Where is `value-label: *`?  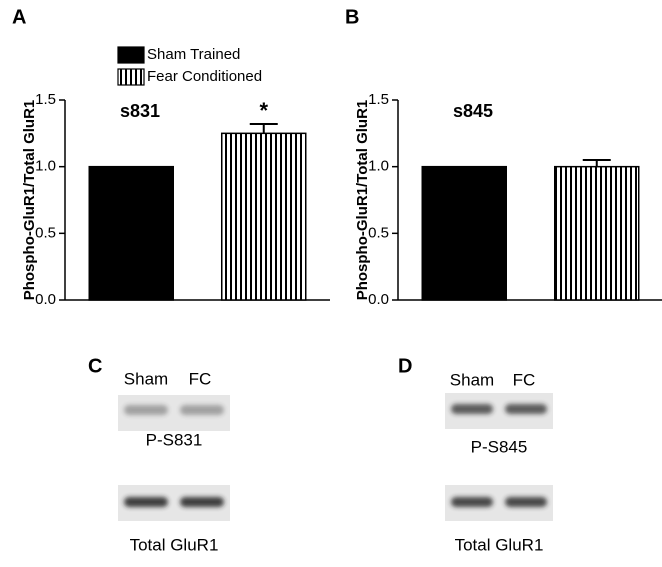 value-label: * is located at coordinates (263, 110).